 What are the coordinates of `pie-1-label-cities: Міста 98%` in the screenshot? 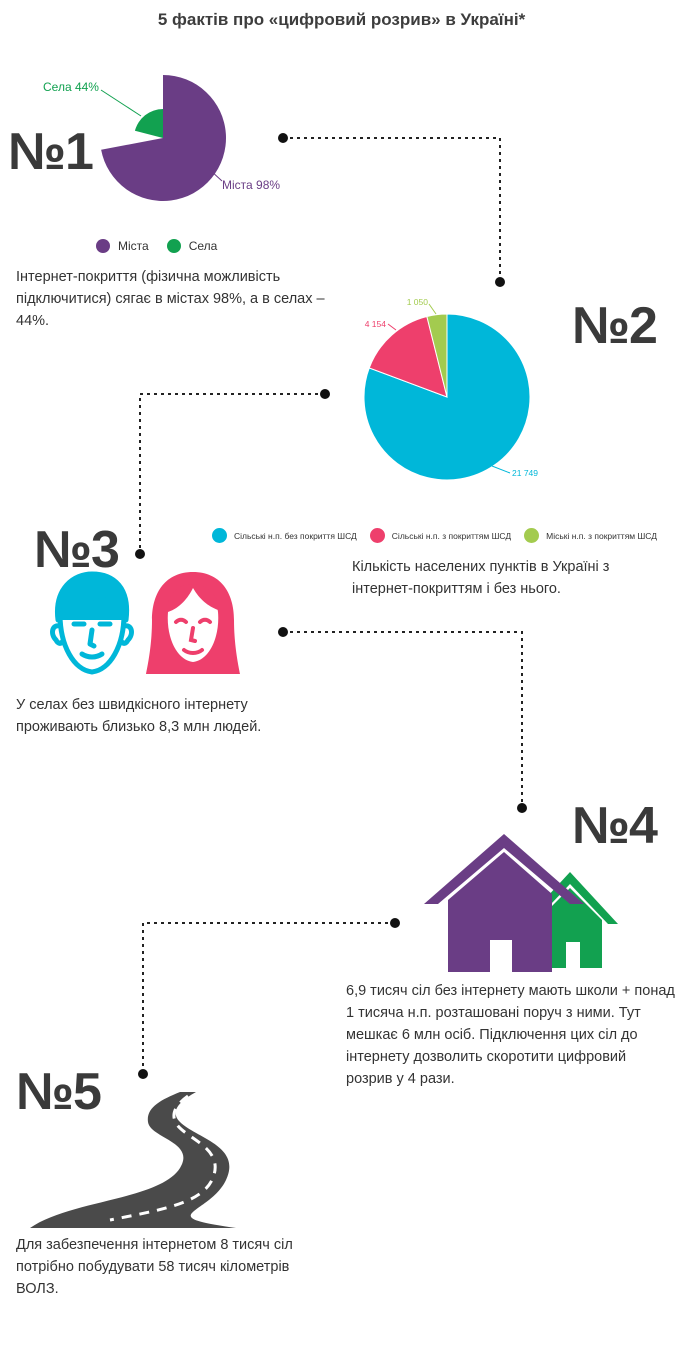 It's located at (251, 185).